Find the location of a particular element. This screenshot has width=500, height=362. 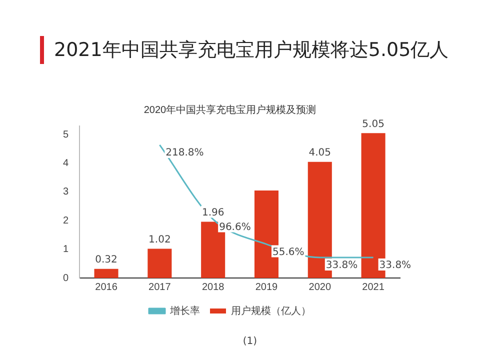

chart-title: 2021年中国共享充电宝用户规模将达5.05亿人 is located at coordinates (251, 50).